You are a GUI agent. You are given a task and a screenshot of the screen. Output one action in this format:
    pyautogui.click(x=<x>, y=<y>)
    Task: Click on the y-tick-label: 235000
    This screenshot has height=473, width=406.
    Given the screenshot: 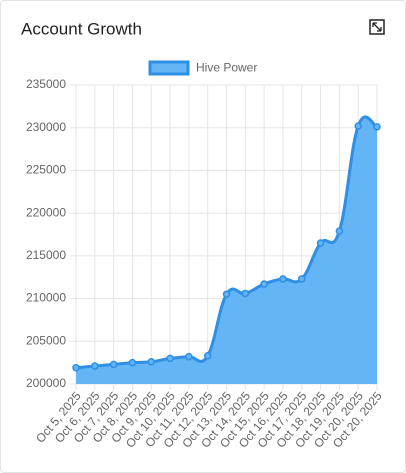 What is the action you would take?
    pyautogui.click(x=46, y=84)
    